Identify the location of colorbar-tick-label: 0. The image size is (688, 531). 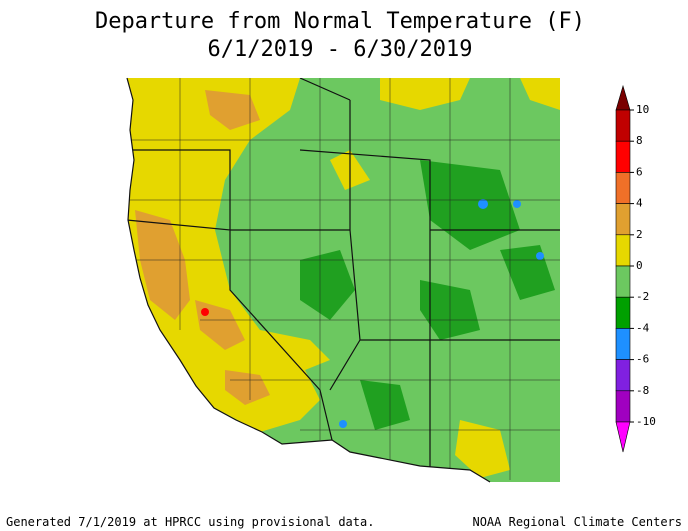
(639, 265).